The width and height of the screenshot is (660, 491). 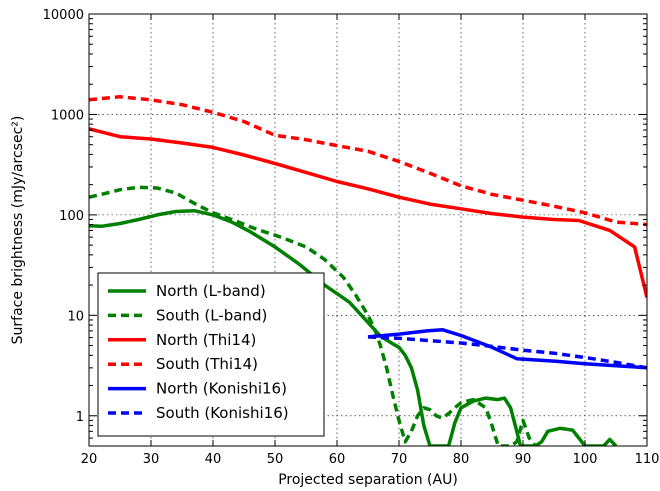 I want to click on y-tick-label: 1, so click(x=80, y=417).